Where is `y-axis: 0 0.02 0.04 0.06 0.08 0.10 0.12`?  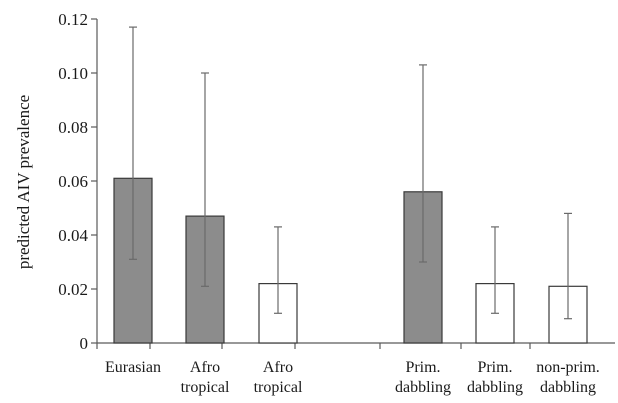 y-axis: 0 0.02 0.04 0.06 0.08 0.10 0.12 is located at coordinates (78, 181).